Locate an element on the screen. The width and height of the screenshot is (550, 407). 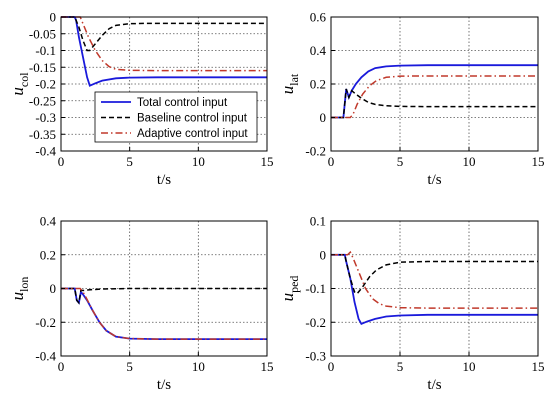
y-axis-label: ucol is located at coordinates (19, 84).